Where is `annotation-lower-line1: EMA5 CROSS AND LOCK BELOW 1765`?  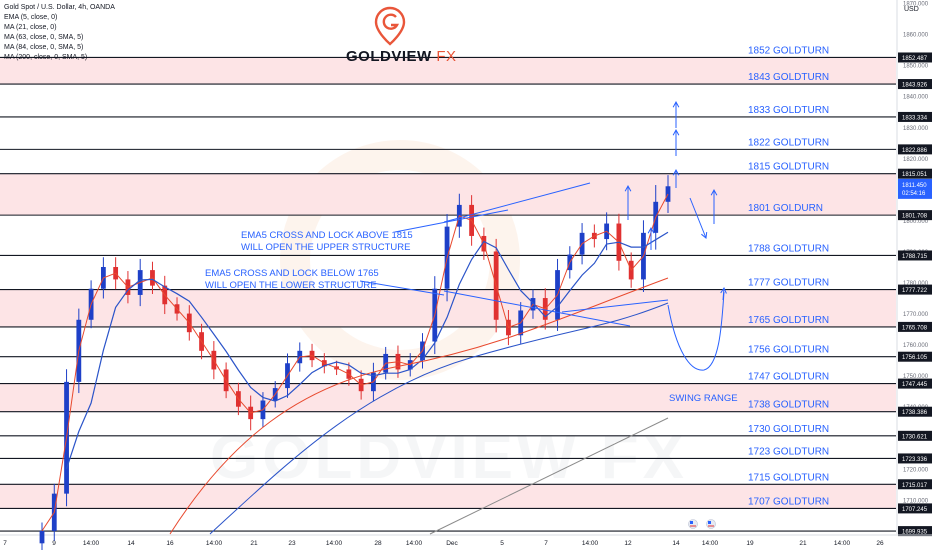 annotation-lower-line1: EMA5 CROSS AND LOCK BELOW 1765 is located at coordinates (292, 273).